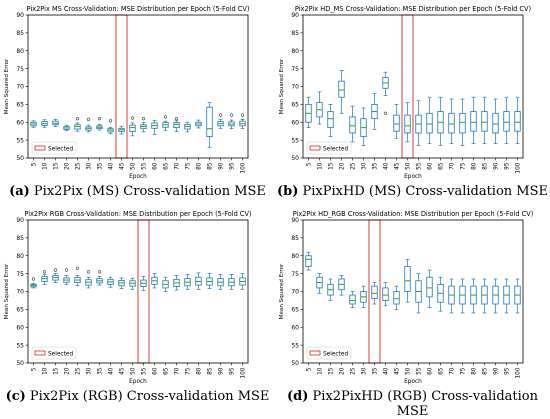 The width and height of the screenshot is (550, 419). Describe the element at coordinates (320, 166) in the screenshot. I see `x-tick-label: 10` at that location.